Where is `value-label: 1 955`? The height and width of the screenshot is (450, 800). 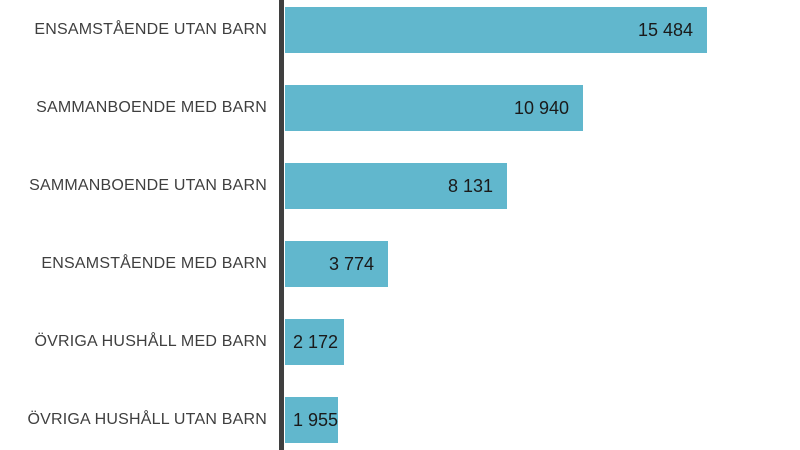 value-label: 1 955 is located at coordinates (316, 419).